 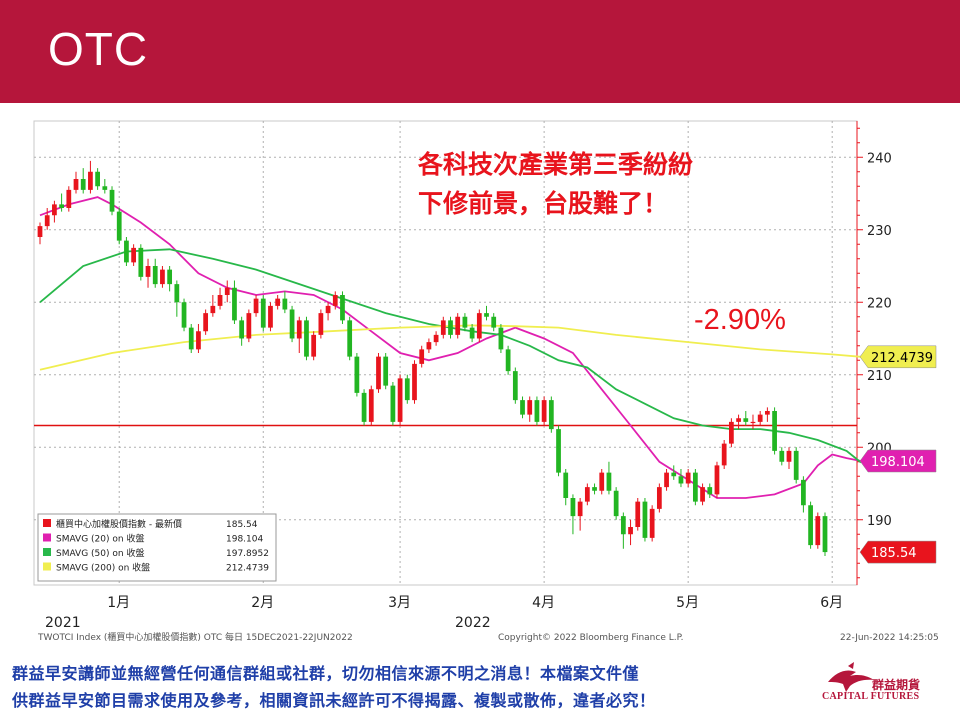 What do you see at coordinates (898, 357) in the screenshot?
I see `price-tag: 212.4739` at bounding box center [898, 357].